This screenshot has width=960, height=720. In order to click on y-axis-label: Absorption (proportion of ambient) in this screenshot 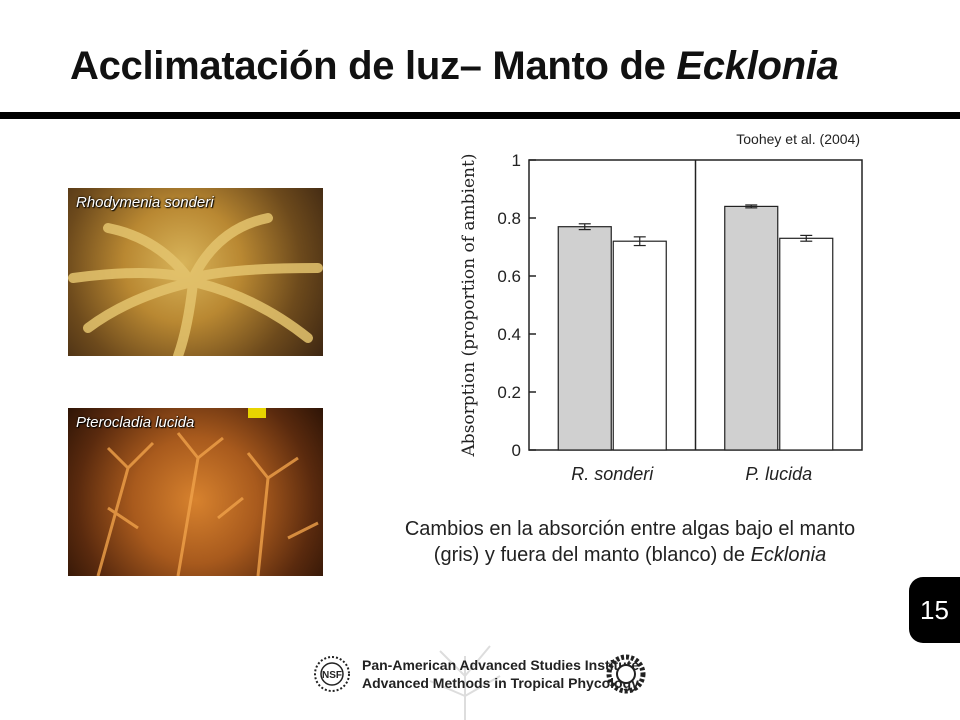, I will do `click(469, 306)`.